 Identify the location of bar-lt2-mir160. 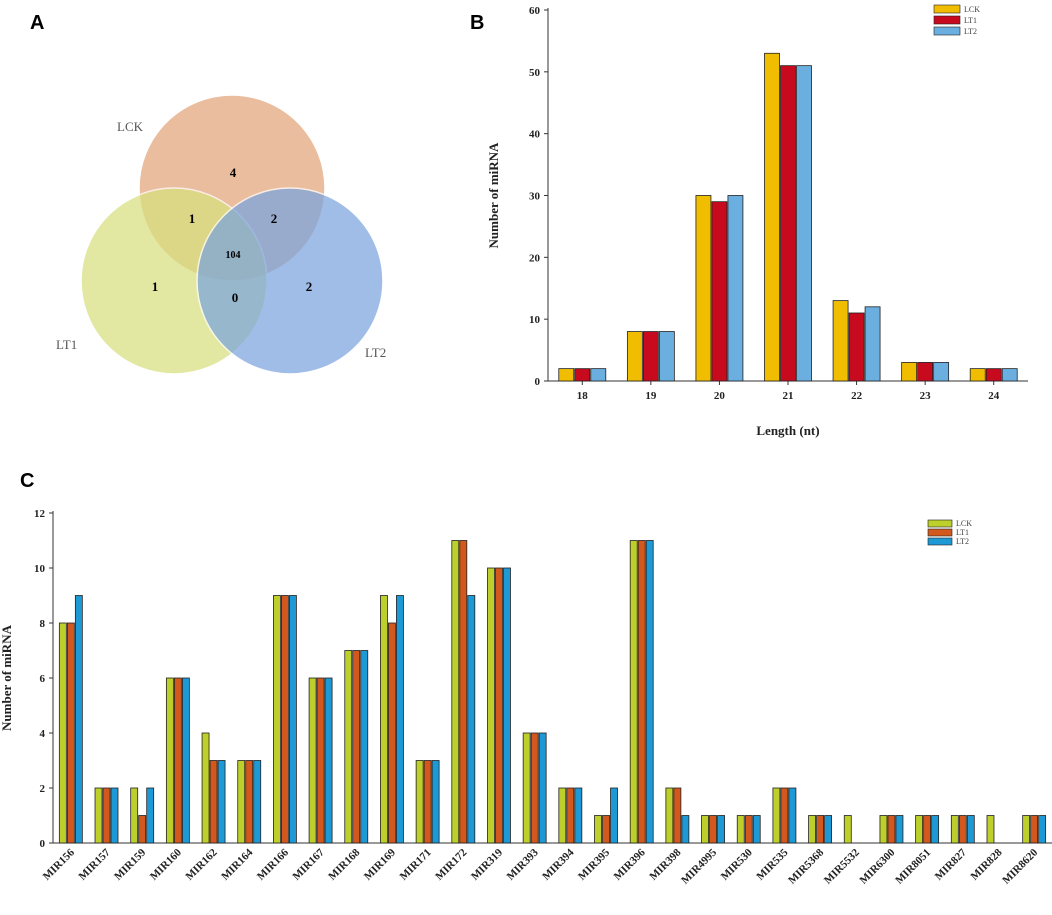
(185, 760).